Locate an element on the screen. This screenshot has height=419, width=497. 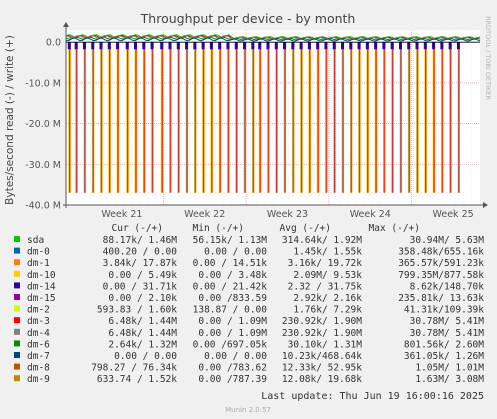
legend-max-value: 799.35M/877.58k is located at coordinates (441, 275).